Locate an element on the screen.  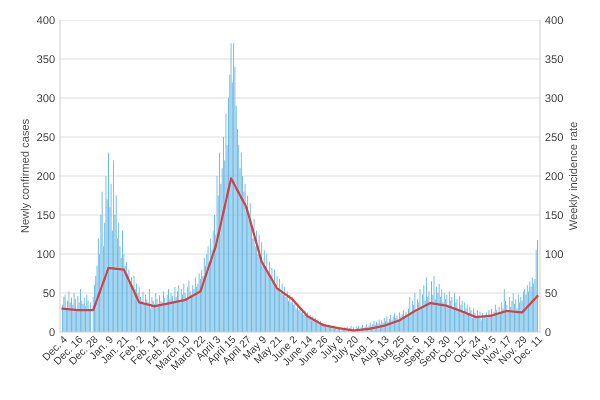
y-axis-title: Newly confirmed cases is located at coordinates (26, 175).